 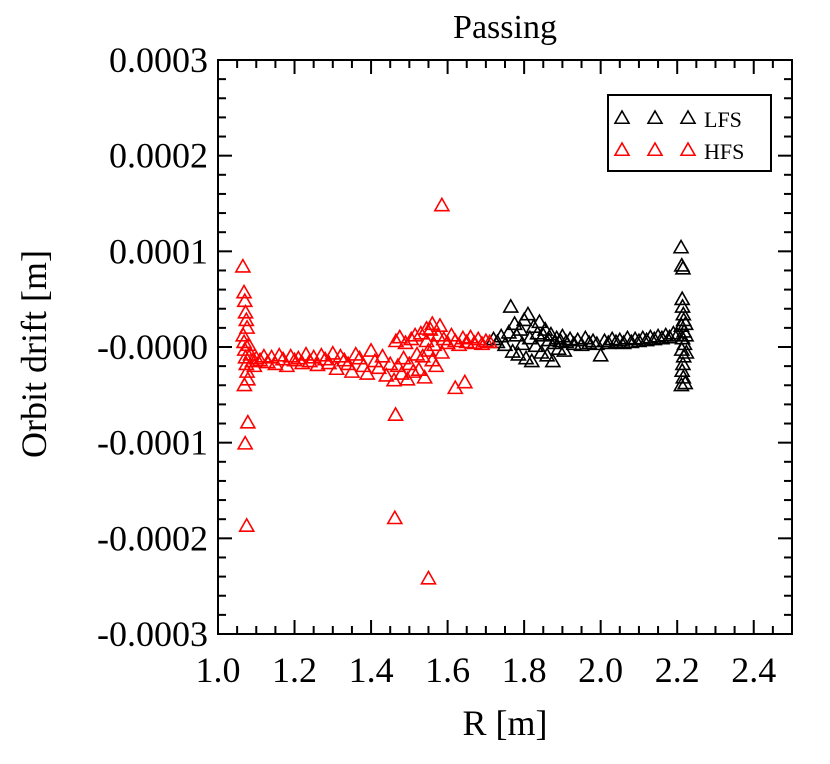 What do you see at coordinates (218, 670) in the screenshot?
I see `x-tick-label: 1.0` at bounding box center [218, 670].